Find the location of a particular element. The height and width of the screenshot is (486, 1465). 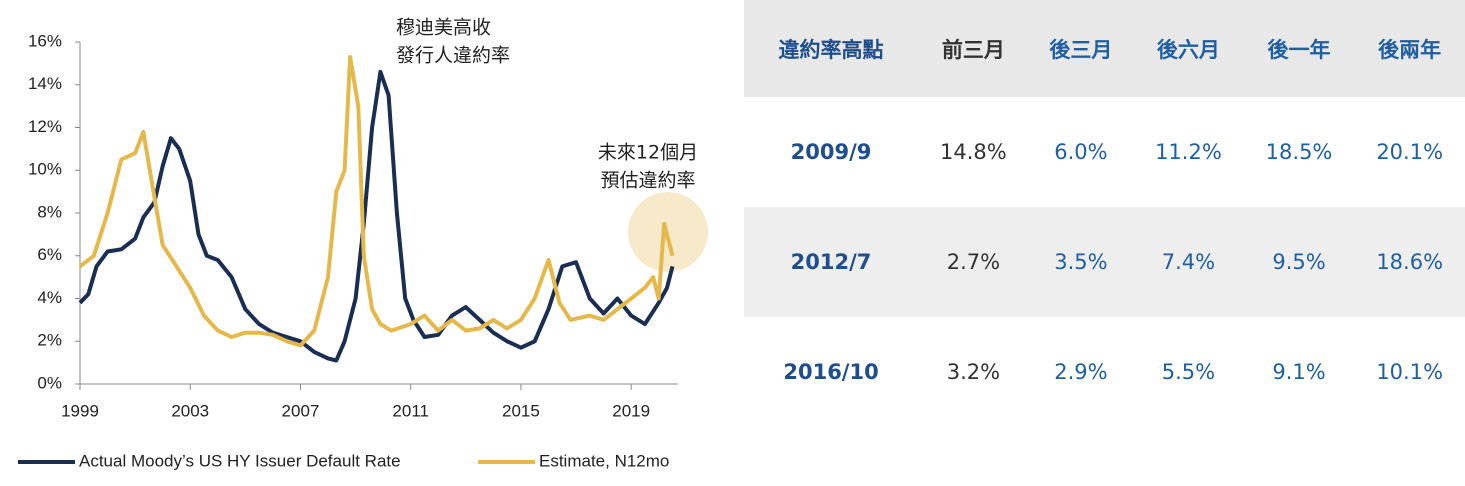

x-tick-label: 2007 is located at coordinates (301, 410).